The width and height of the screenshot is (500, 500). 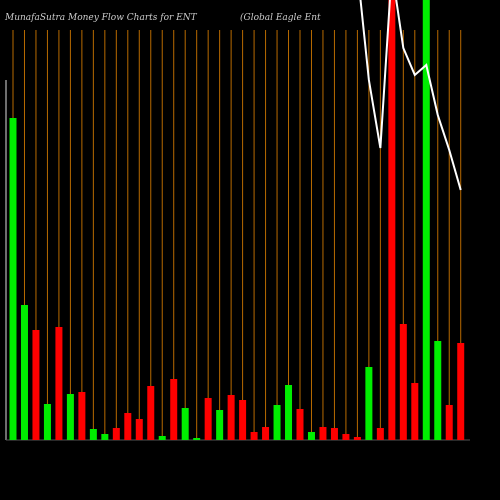 I want to click on chart-title: MunafaSutra Money Flow Charts for ENT, so click(x=101, y=18).